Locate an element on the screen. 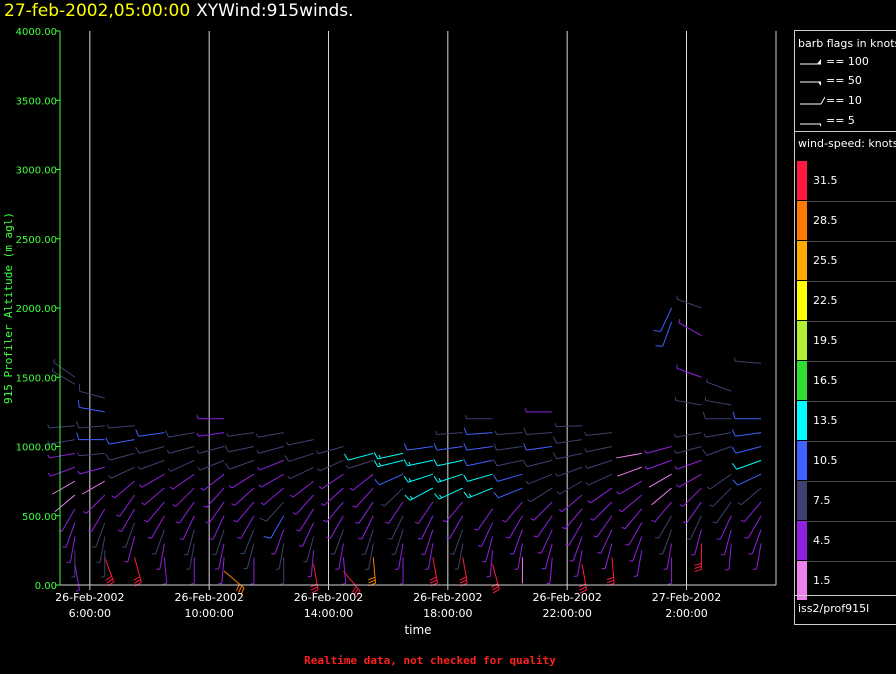 This screenshot has width=896, height=674. x-tick-date: 26-Feb-2002 is located at coordinates (208, 597).